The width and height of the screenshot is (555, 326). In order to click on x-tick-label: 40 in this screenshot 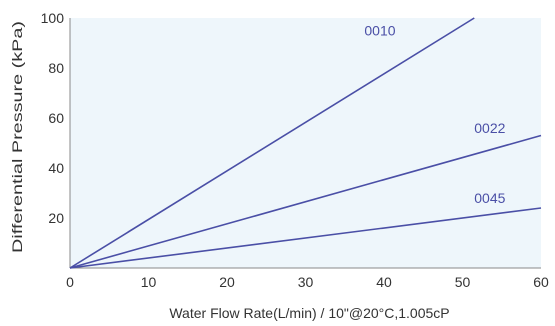, I will do `click(384, 282)`.